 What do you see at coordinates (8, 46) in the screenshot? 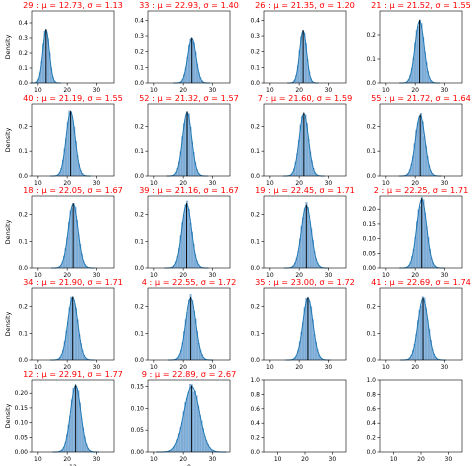
I see `y-axis-label: Density` at bounding box center [8, 46].